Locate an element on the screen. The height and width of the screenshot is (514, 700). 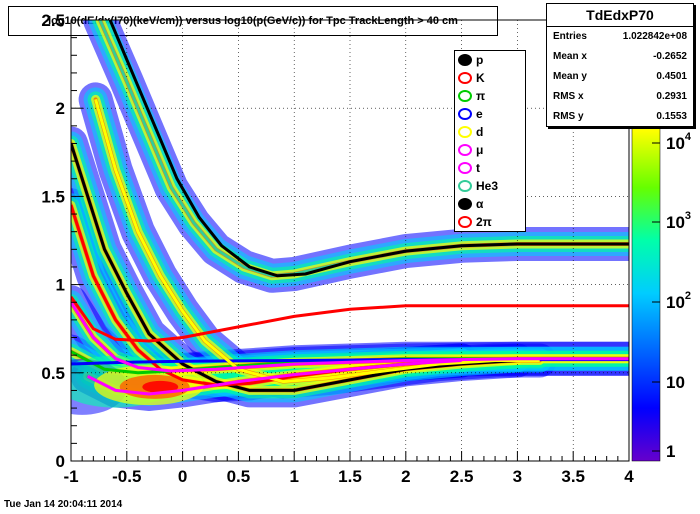
legend-item: α is located at coordinates (490, 204).